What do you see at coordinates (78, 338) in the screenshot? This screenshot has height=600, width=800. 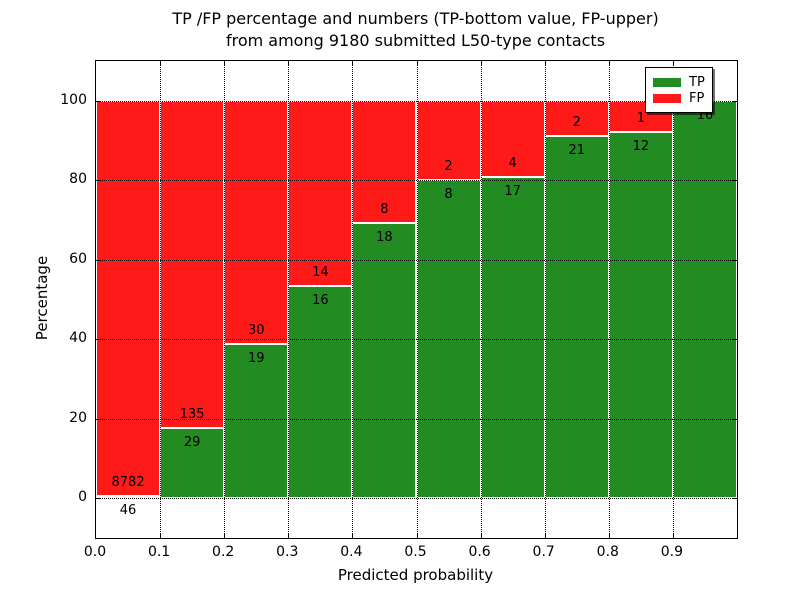 I see `y-tick-label: 40` at bounding box center [78, 338].